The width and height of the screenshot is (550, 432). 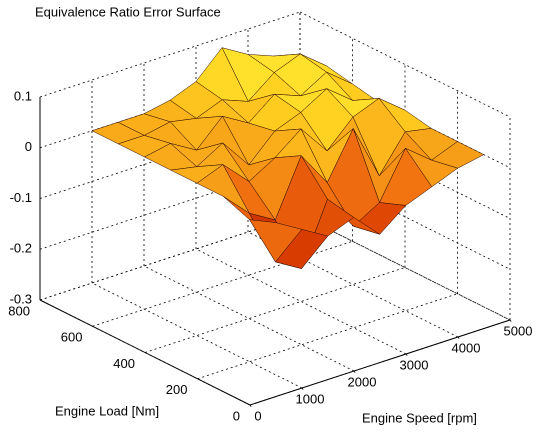 I want to click on z-tick-label: 0, so click(x=28, y=146).